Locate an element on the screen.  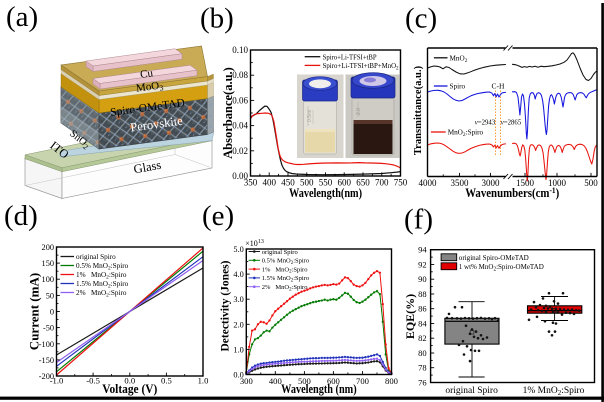
svg-text: 0.5ml is located at coordinates (310, 116).